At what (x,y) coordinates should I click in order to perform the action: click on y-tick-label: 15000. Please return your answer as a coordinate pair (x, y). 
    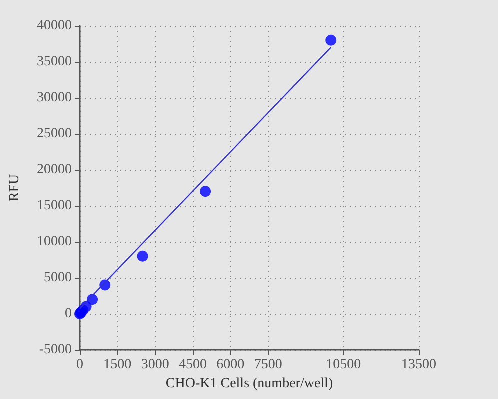
    Looking at the image, I should click on (54, 206).